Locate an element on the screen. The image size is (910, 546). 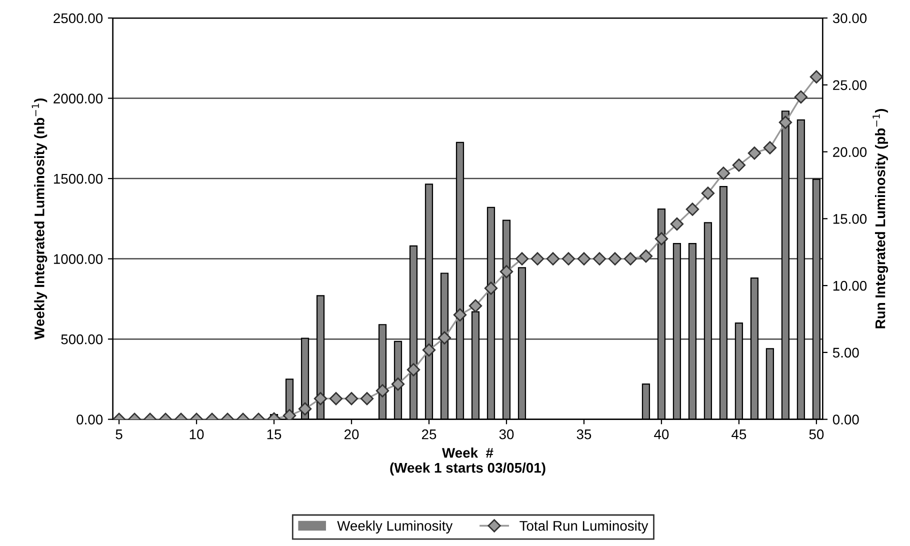
x-tick-label: 30 is located at coordinates (506, 434).